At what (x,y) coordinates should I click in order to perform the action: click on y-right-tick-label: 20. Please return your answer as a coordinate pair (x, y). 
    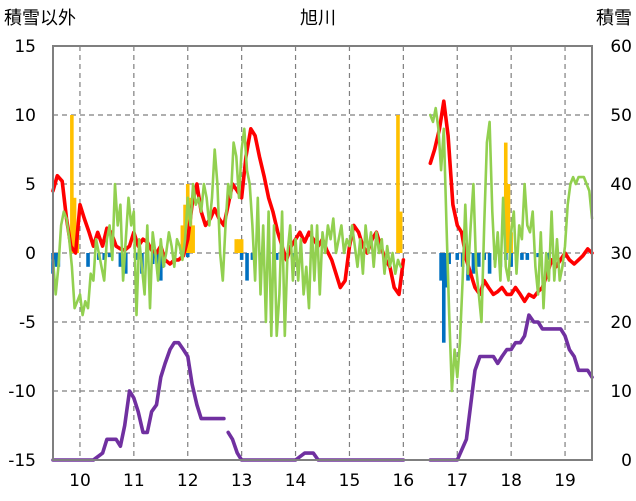
    Looking at the image, I should click on (621, 323).